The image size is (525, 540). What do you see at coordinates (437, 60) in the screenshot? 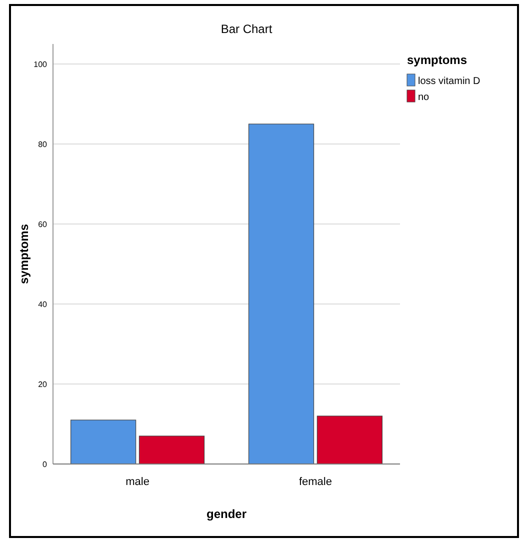
I see `legend-title: symptoms` at bounding box center [437, 60].